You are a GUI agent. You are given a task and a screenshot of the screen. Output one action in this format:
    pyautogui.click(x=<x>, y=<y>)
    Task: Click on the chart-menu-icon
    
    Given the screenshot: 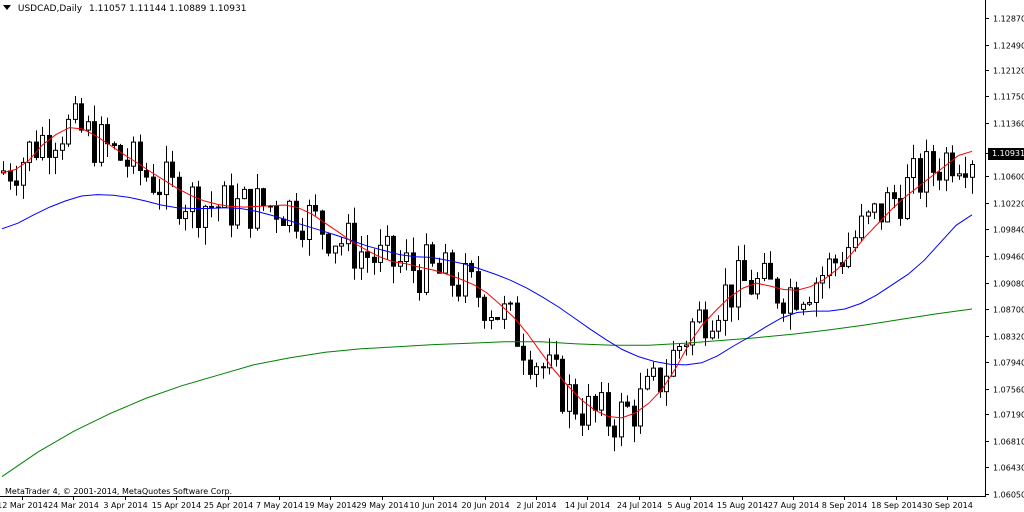 What is the action you would take?
    pyautogui.click(x=7, y=7)
    